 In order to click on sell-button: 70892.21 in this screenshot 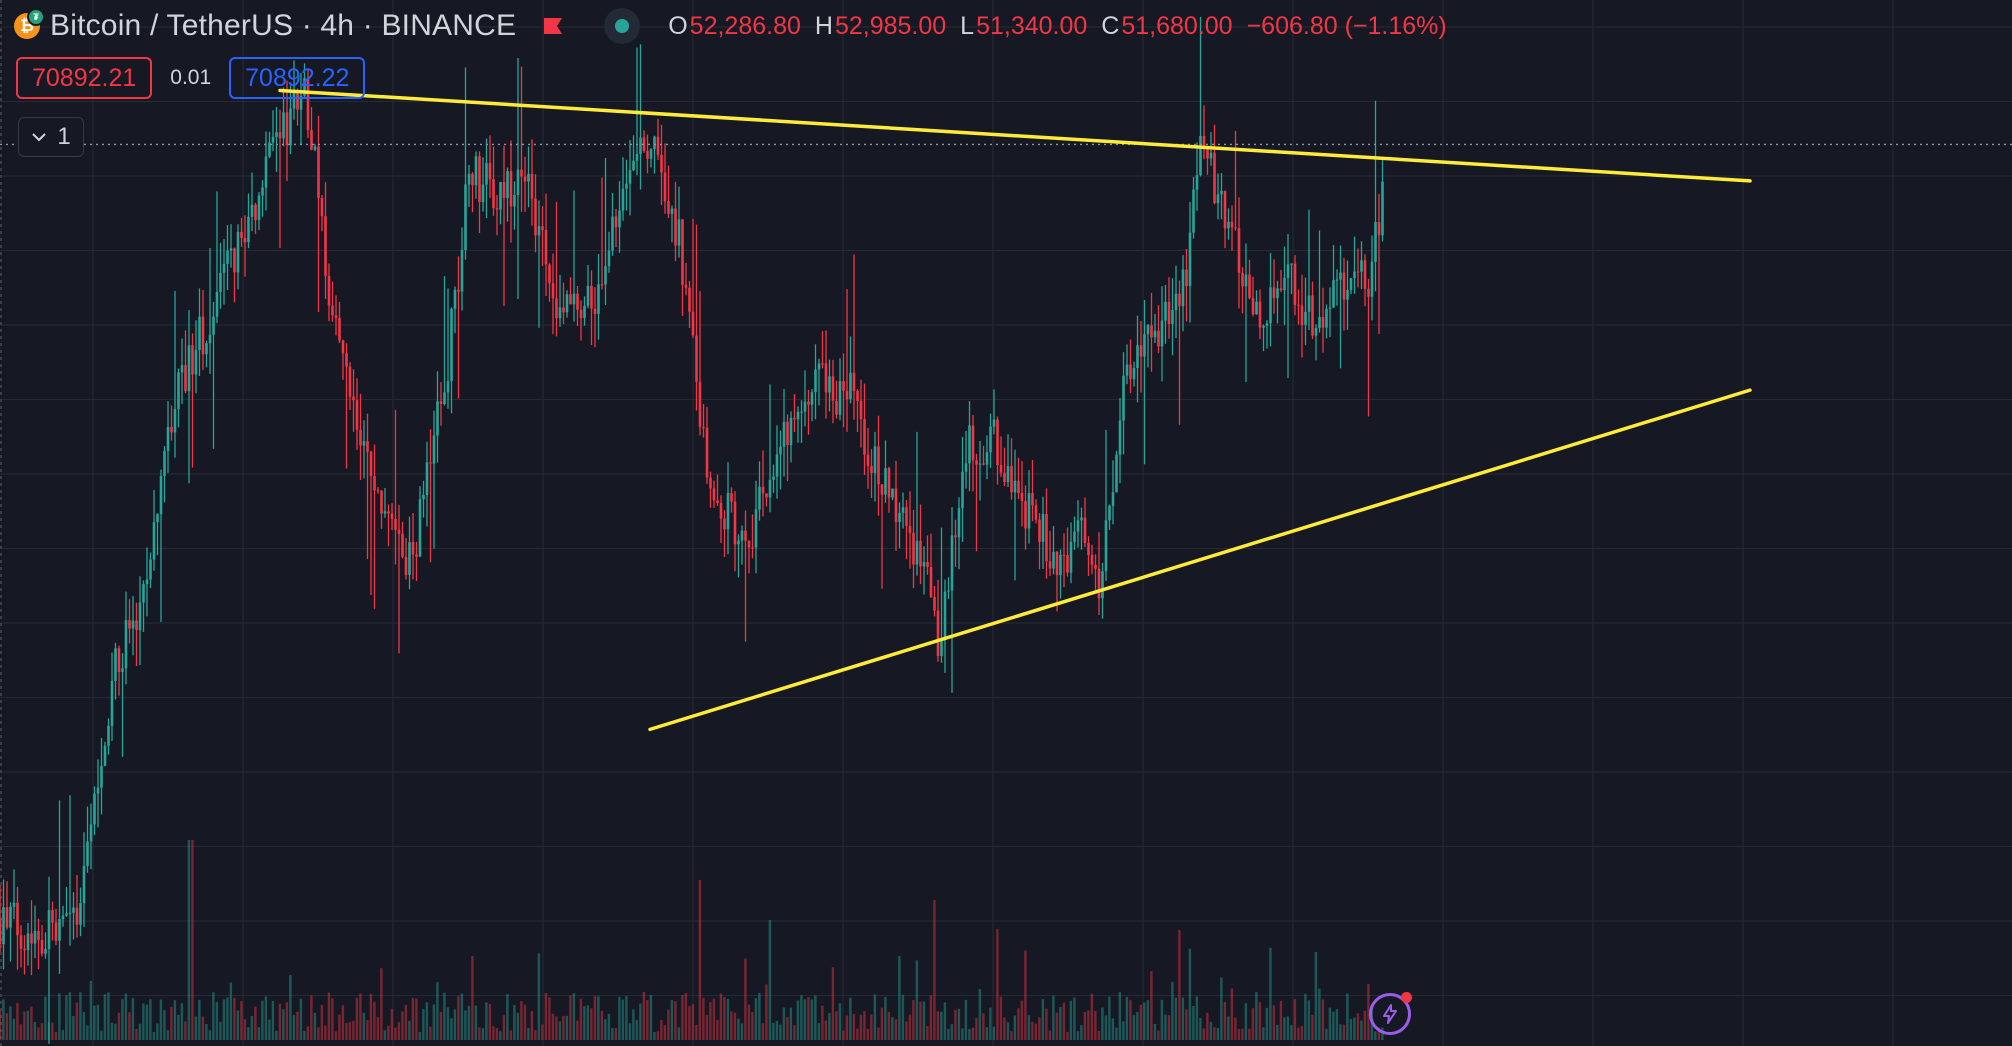, I will do `click(84, 78)`.